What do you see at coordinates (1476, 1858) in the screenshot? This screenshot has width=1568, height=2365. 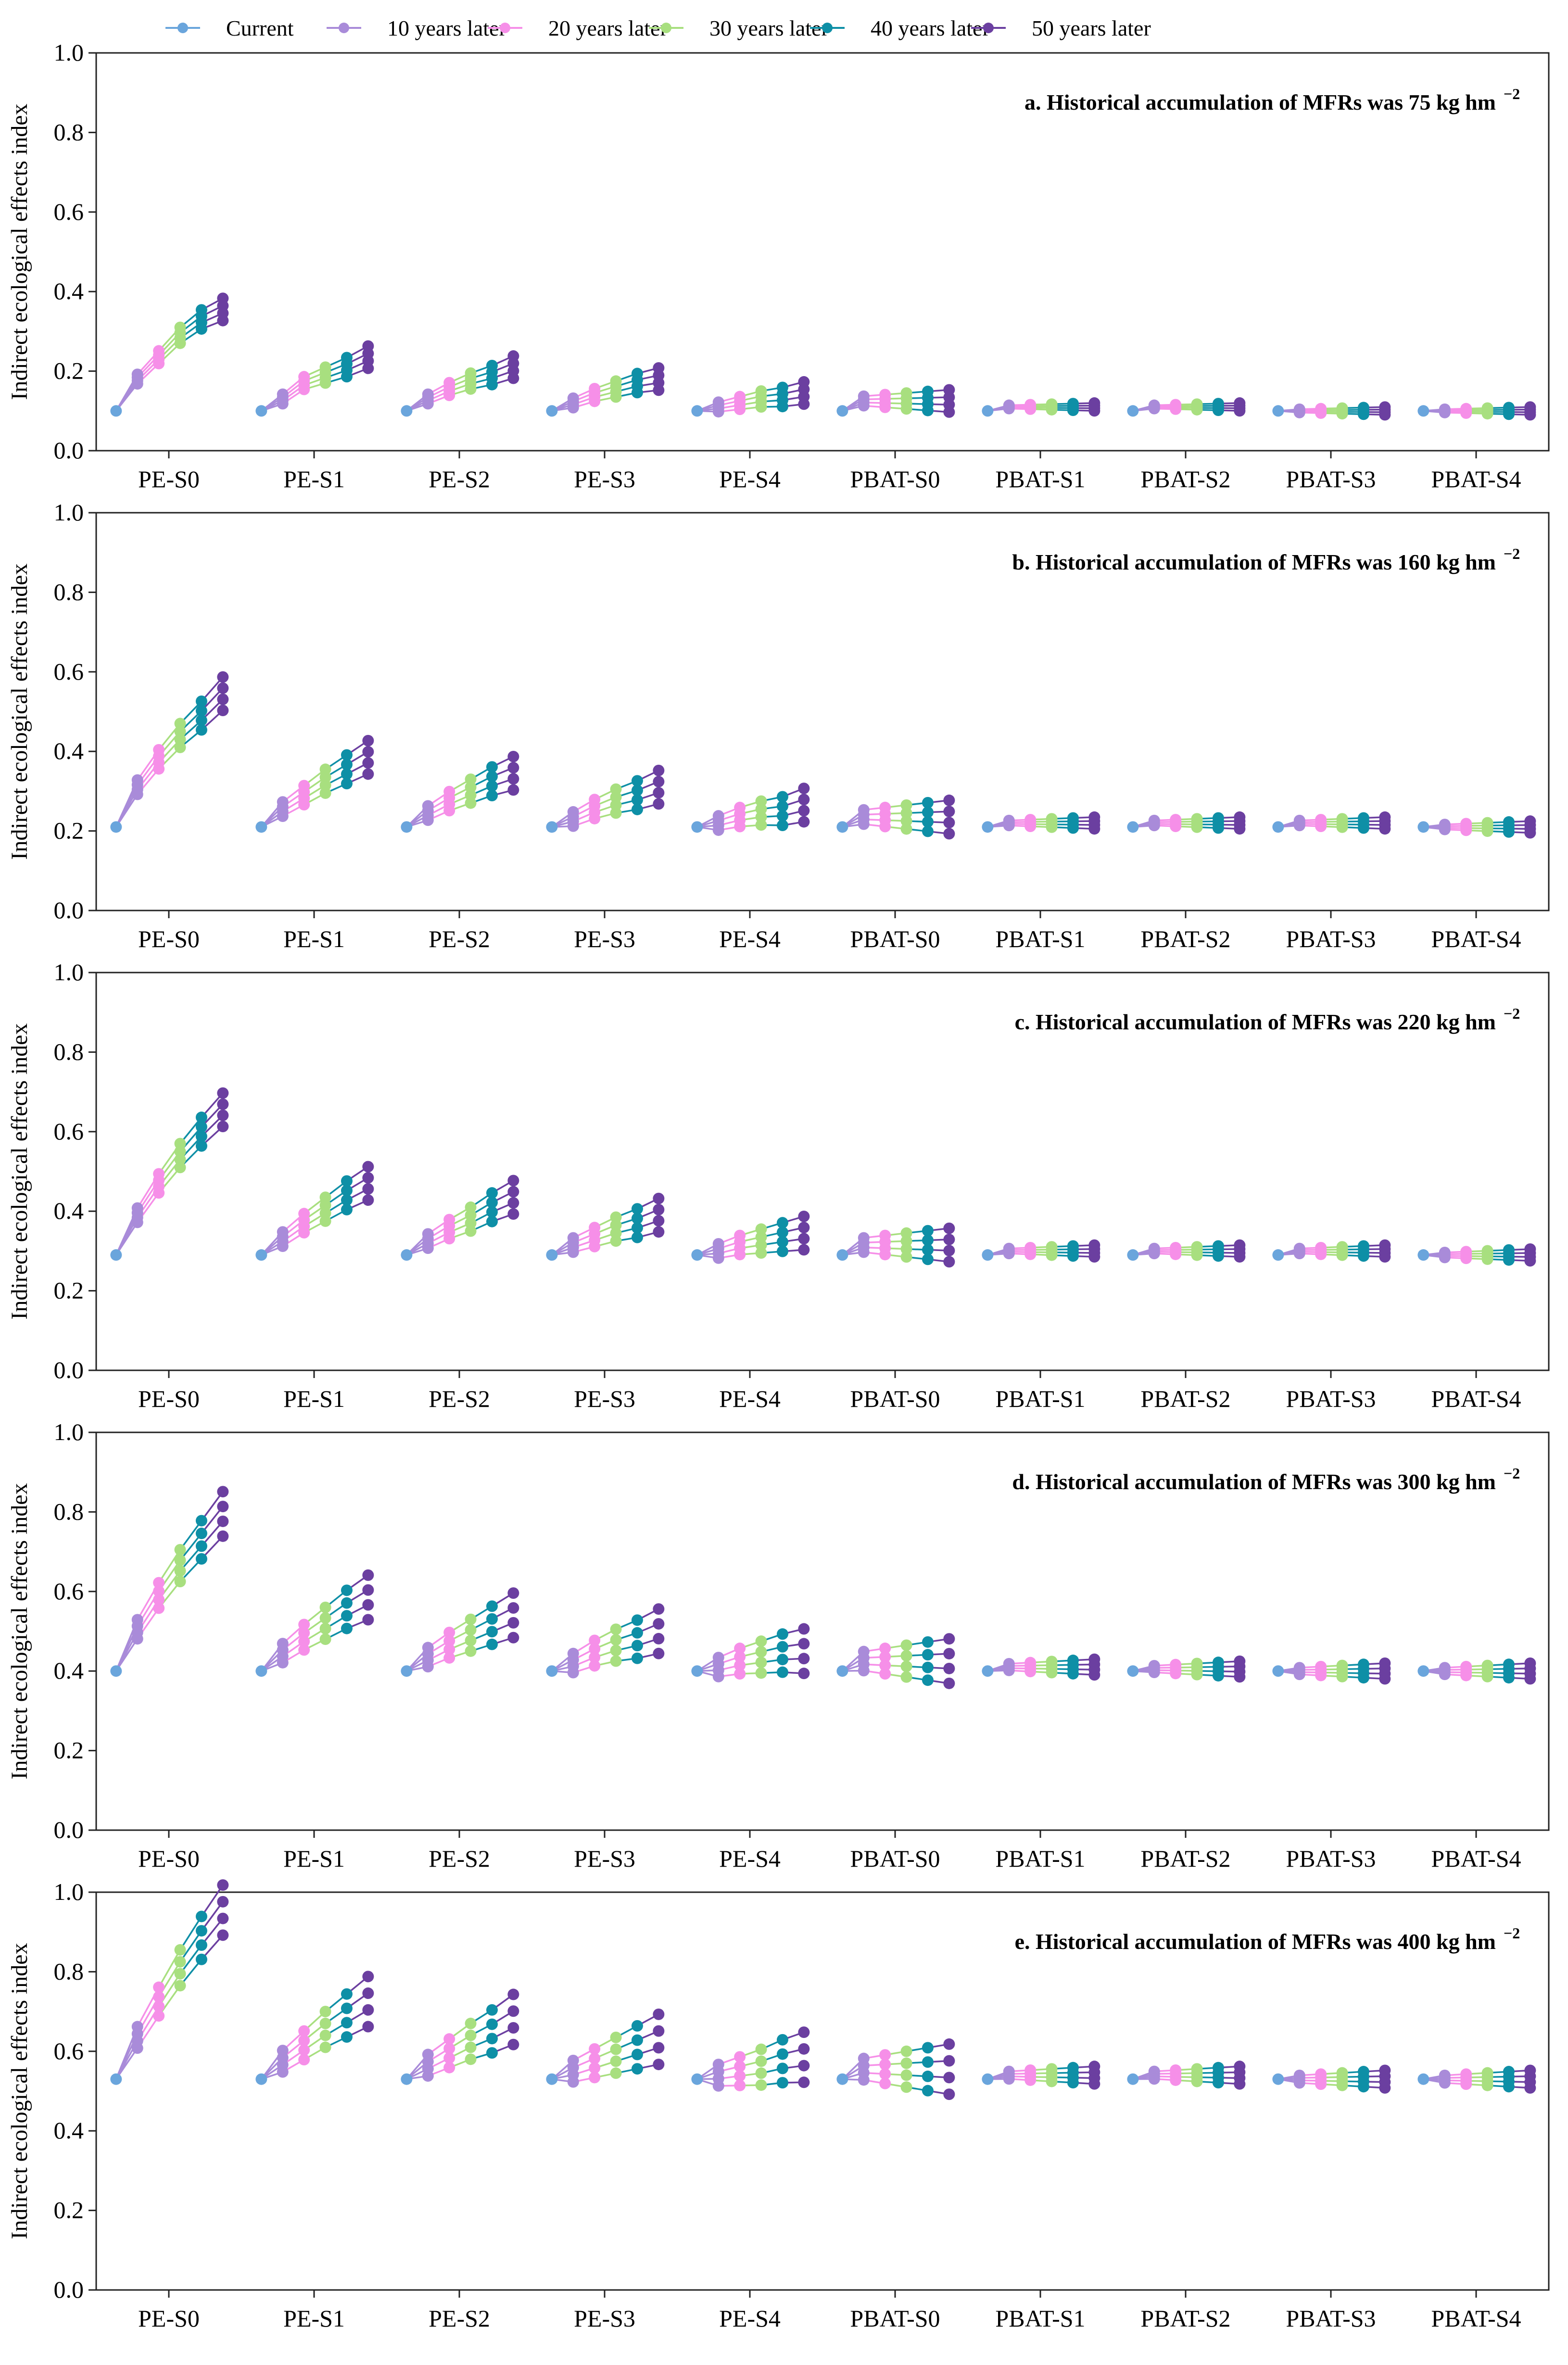 I see `x-tick-label: PBAT-S4` at bounding box center [1476, 1858].